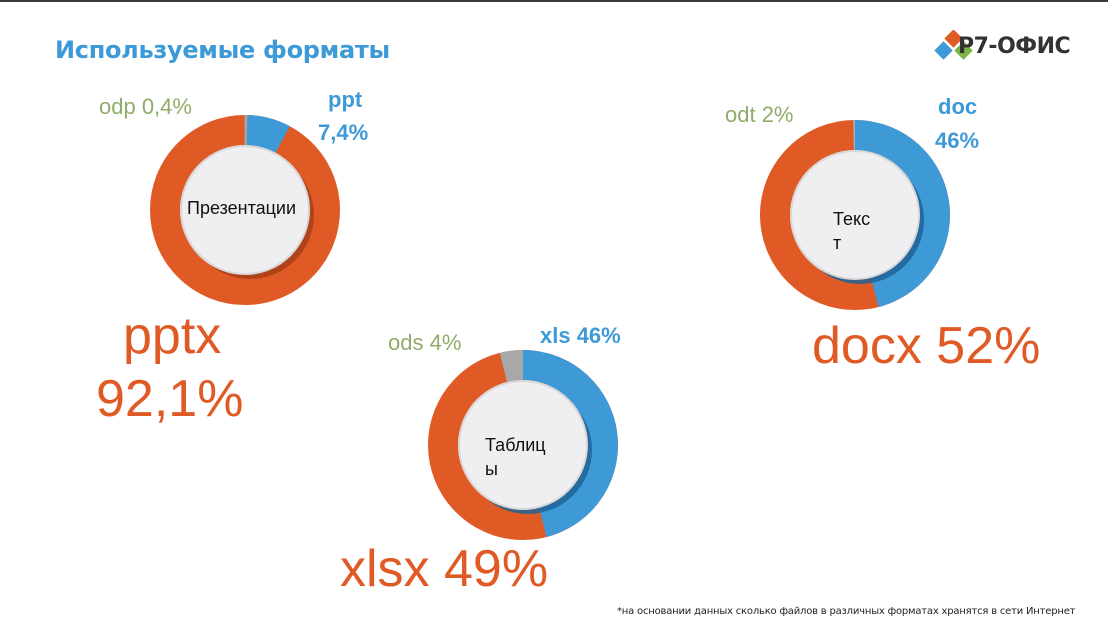 The image size is (1108, 624). What do you see at coordinates (172, 336) in the screenshot?
I see `big-label-pptx: pptx` at bounding box center [172, 336].